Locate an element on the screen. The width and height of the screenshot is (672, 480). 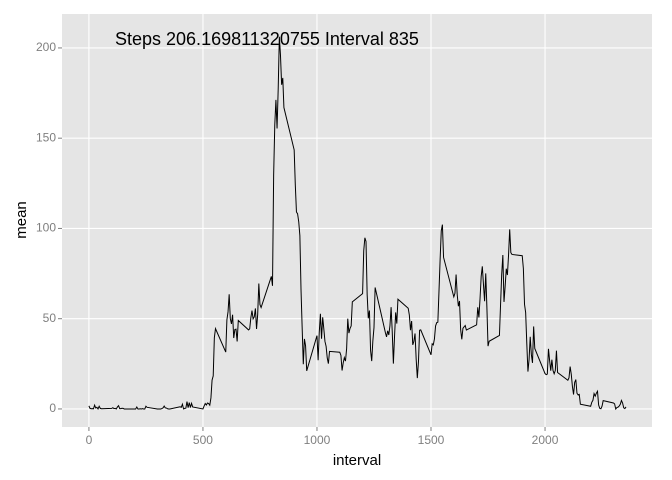
x-tick-label: 1500 is located at coordinates (431, 440).